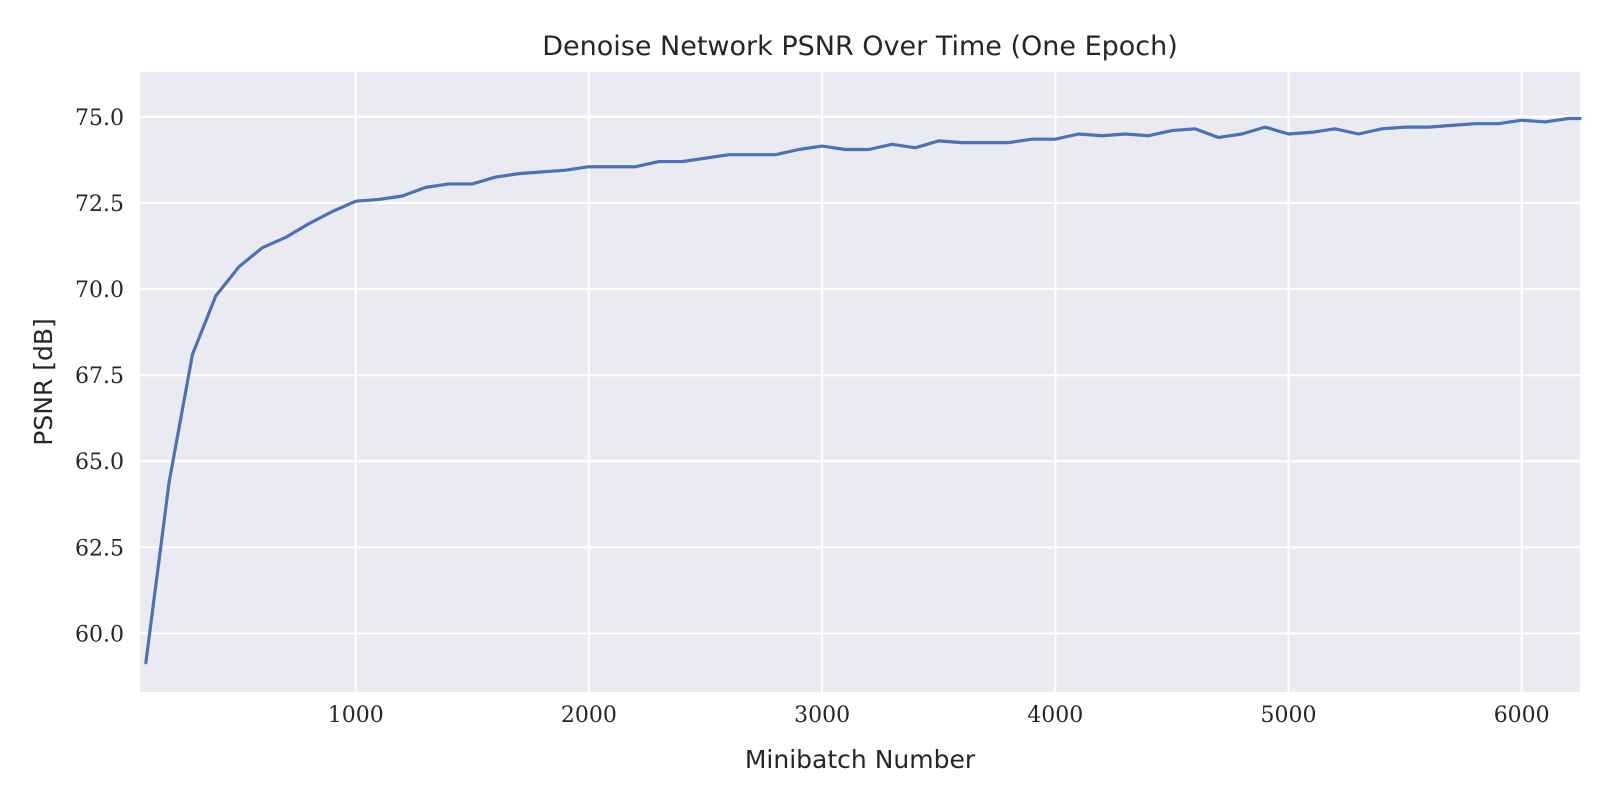  Describe the element at coordinates (99, 462) in the screenshot. I see `y-tick-label: 65.0` at that location.